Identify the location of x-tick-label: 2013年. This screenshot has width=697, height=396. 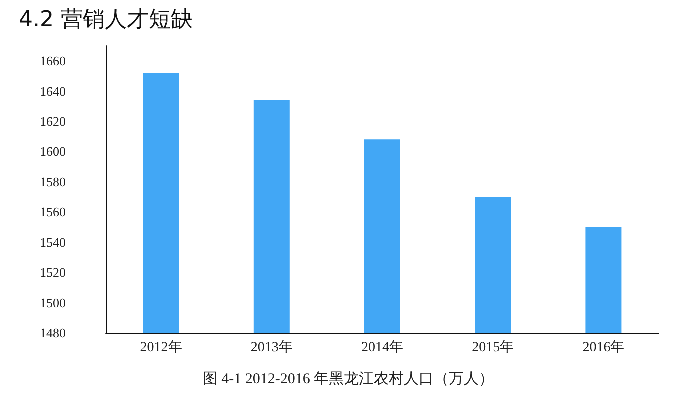
(271, 348).